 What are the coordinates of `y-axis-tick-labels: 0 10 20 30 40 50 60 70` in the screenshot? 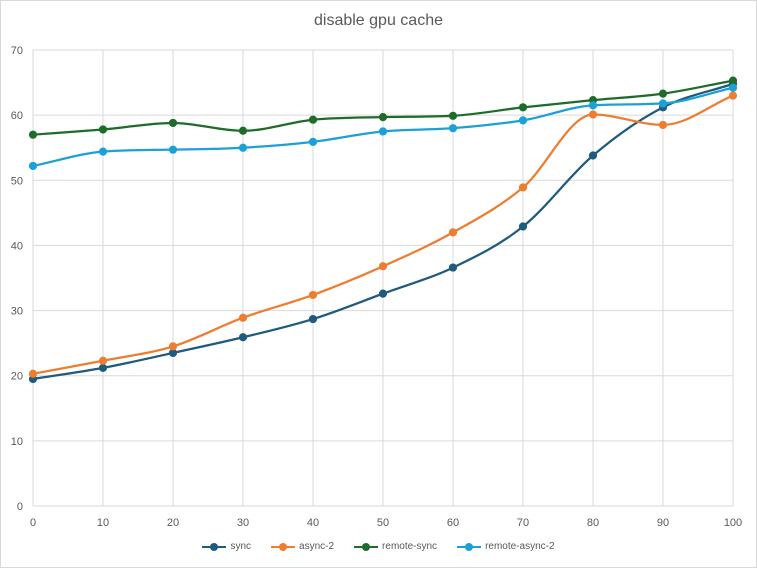 It's located at (17, 279).